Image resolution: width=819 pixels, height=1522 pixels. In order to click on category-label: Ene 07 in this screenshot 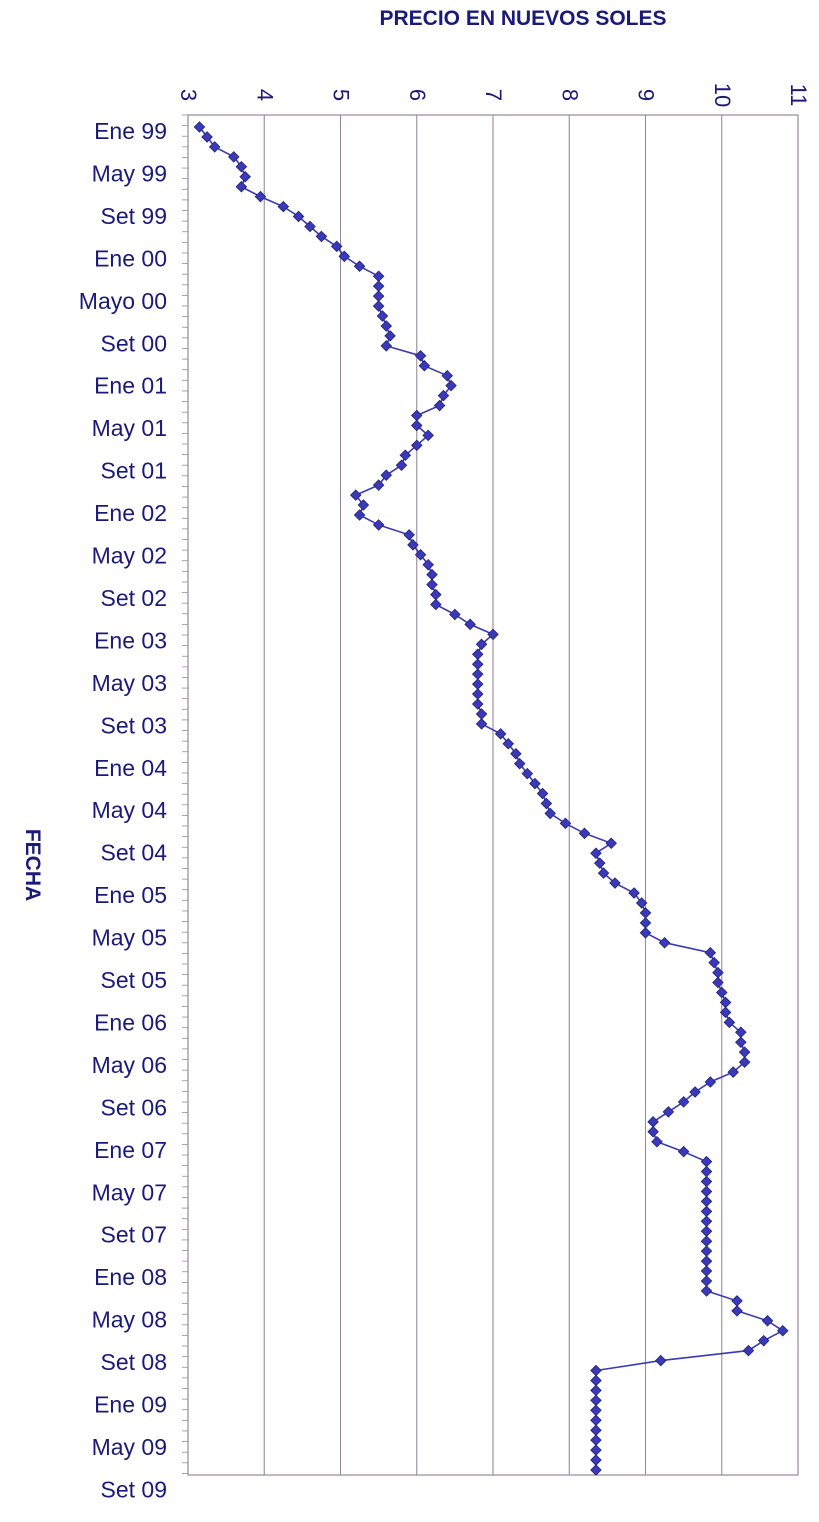, I will do `click(130, 1150)`.